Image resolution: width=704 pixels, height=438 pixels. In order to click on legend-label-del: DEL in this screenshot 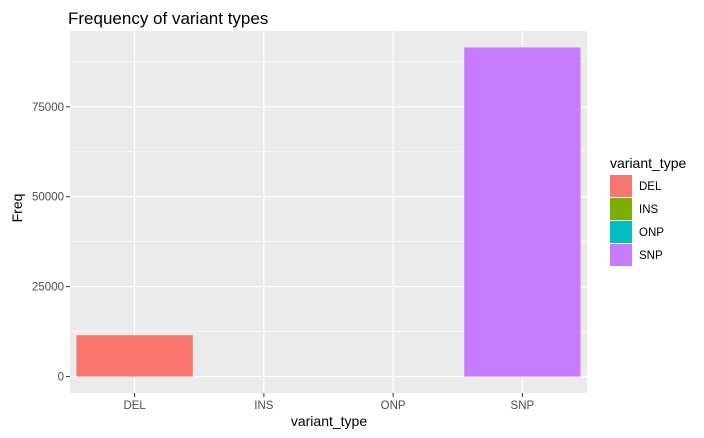, I will do `click(650, 187)`.